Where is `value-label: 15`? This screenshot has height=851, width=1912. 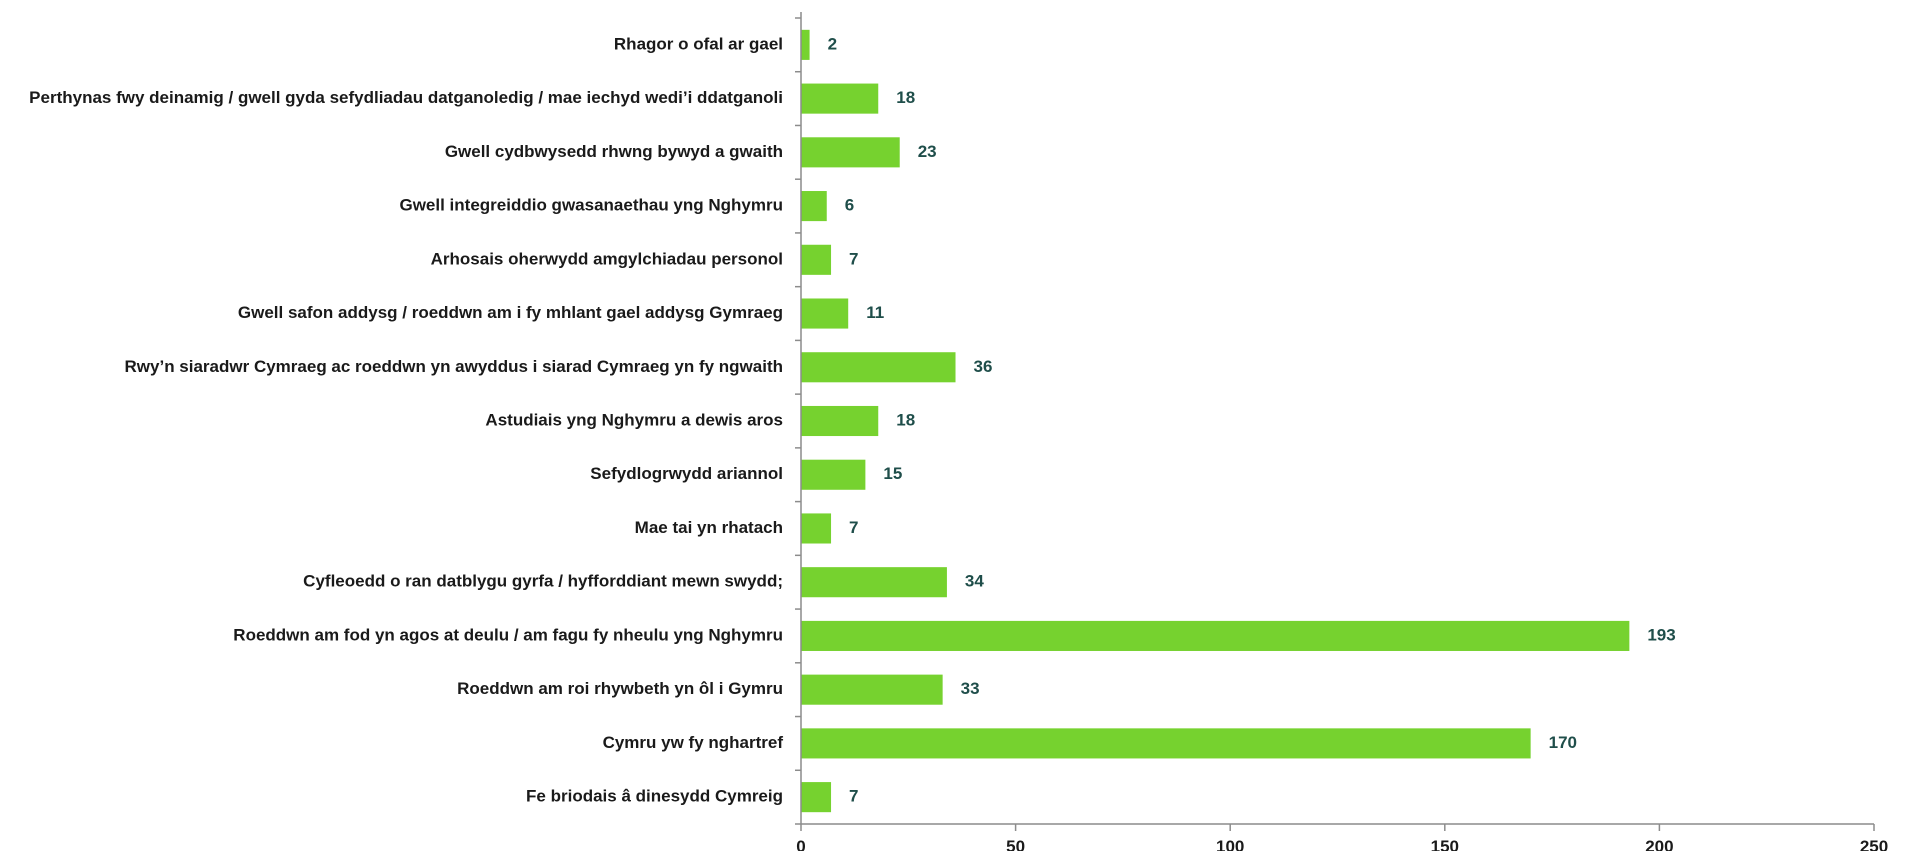
value-label: 15 is located at coordinates (892, 473).